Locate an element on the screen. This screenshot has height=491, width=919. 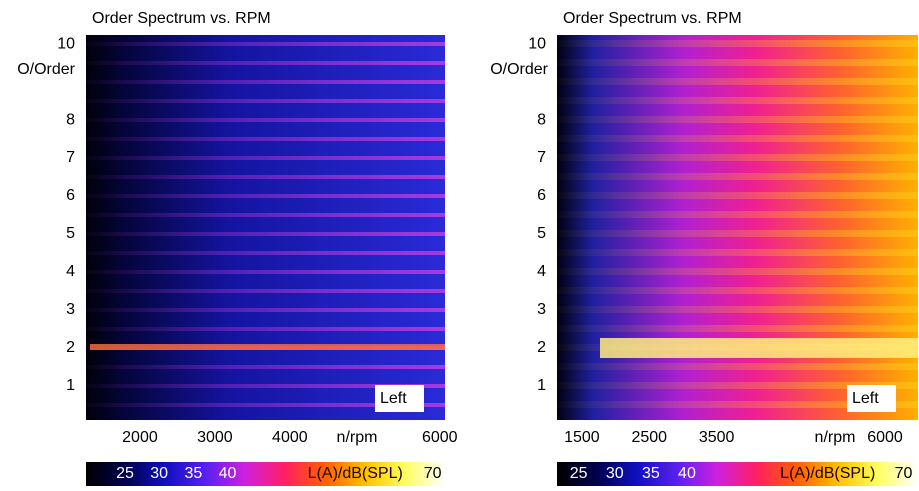
x-tick-label: 3000 is located at coordinates (215, 437).